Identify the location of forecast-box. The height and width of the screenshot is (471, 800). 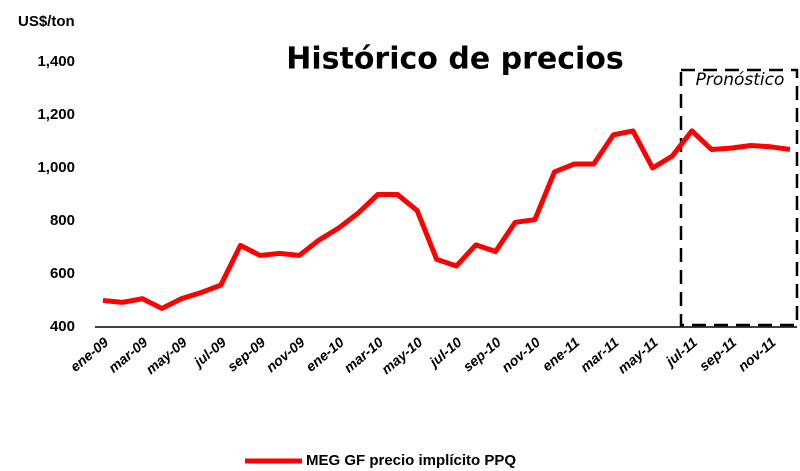
(739, 197).